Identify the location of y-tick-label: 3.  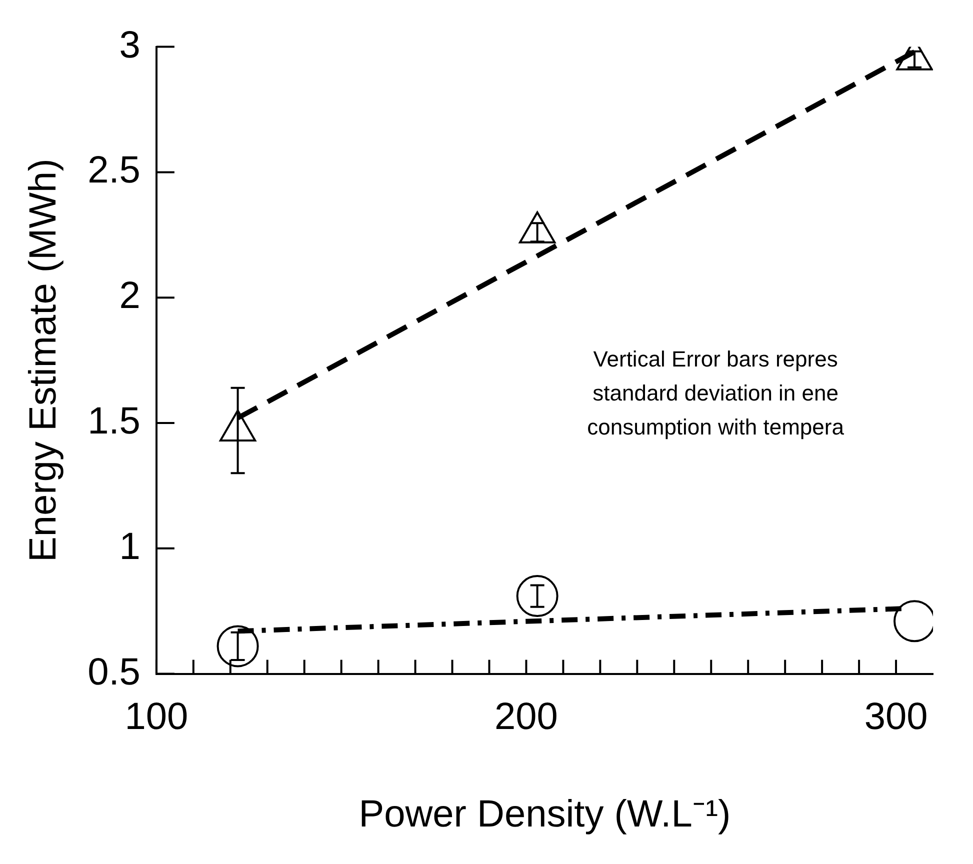
(129, 45).